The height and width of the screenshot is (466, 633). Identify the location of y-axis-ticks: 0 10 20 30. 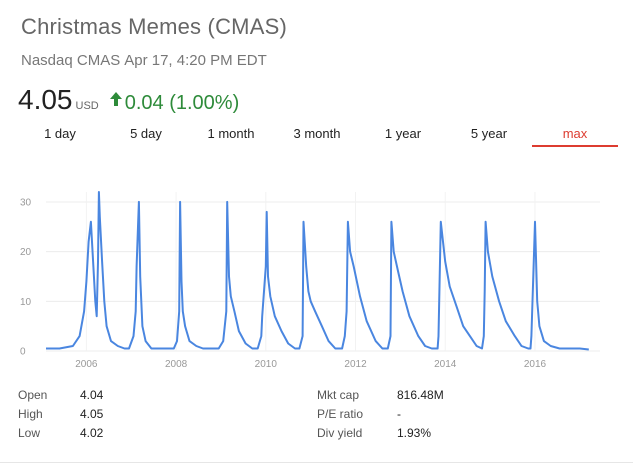
(26, 277).